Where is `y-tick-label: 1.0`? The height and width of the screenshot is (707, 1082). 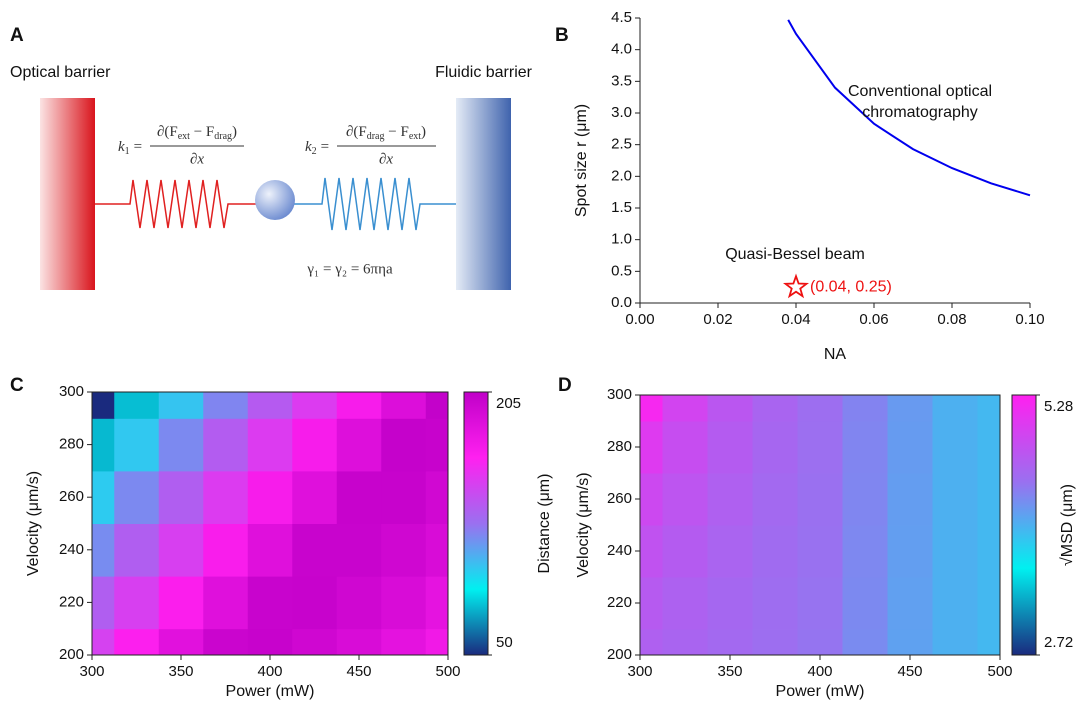 y-tick-label: 1.0 is located at coordinates (621, 239).